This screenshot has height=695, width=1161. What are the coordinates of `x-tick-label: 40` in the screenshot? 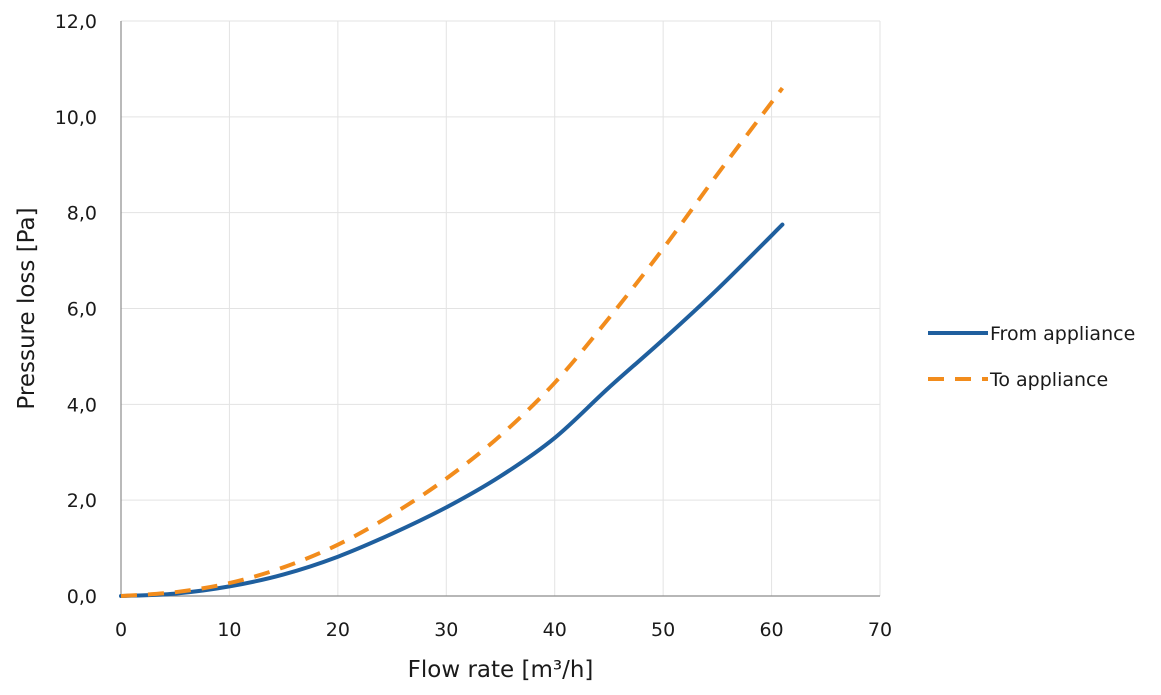 It's located at (555, 630).